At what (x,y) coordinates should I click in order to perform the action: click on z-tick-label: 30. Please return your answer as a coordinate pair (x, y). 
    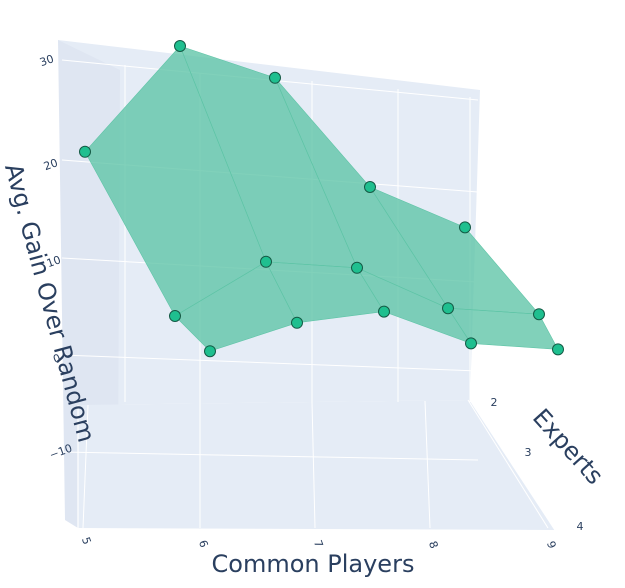
    Looking at the image, I should click on (47, 60).